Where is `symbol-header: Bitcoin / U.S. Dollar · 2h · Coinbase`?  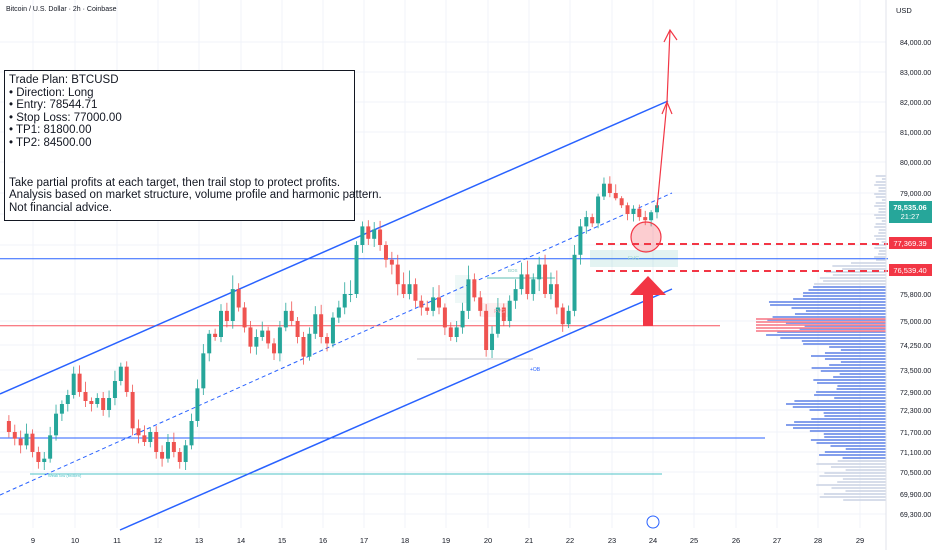
symbol-header: Bitcoin / U.S. Dollar · 2h · Coinbase is located at coordinates (61, 9).